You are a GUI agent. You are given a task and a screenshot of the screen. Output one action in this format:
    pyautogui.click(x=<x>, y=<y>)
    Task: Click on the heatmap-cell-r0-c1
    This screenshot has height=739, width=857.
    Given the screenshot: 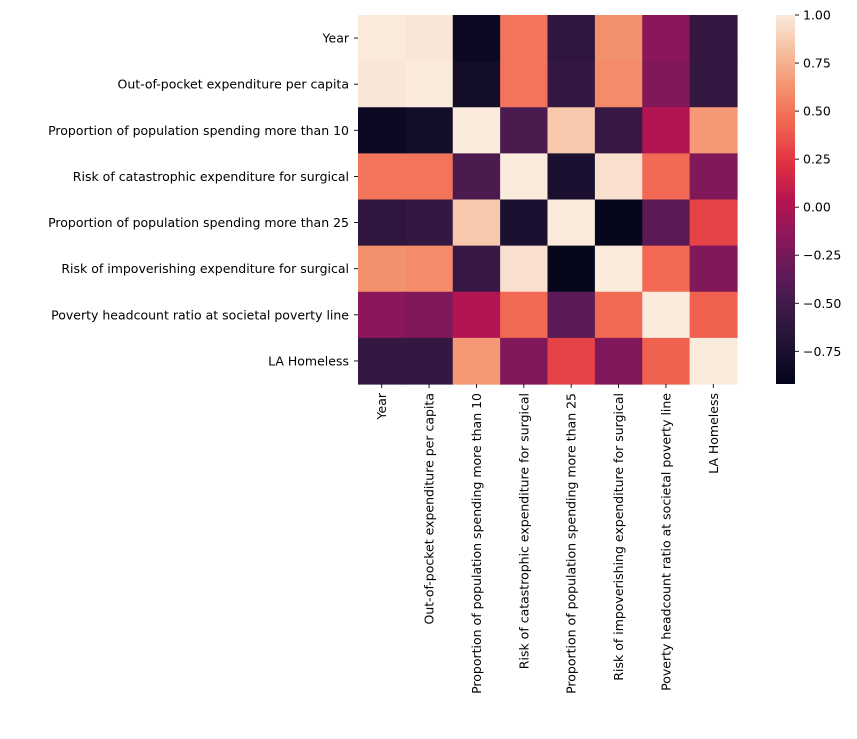 What is the action you would take?
    pyautogui.click(x=429, y=38)
    